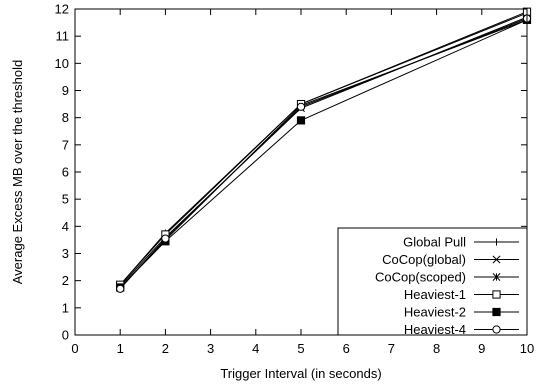 The image size is (539, 385). I want to click on x-tick-label: 4, so click(255, 348).